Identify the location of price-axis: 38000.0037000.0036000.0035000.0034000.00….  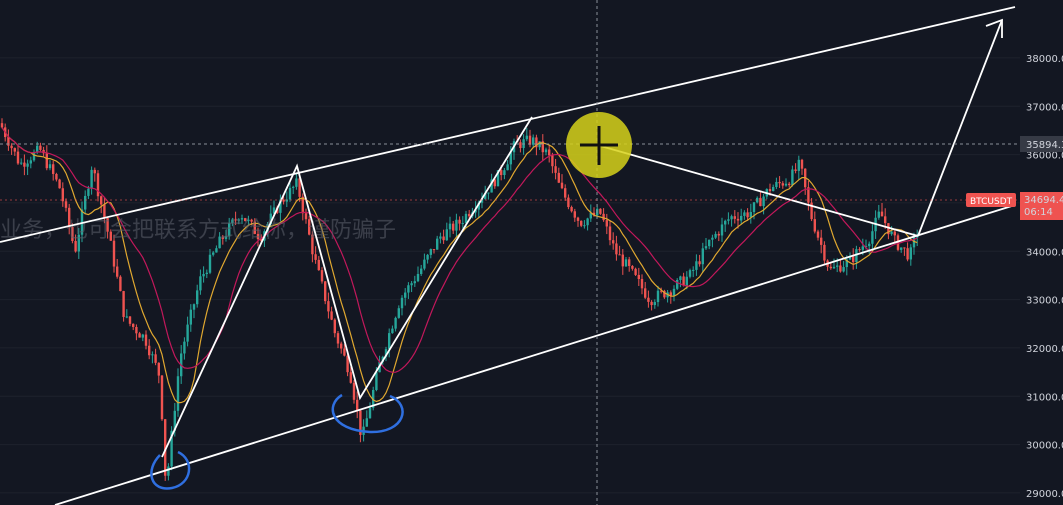
(1014, 252).